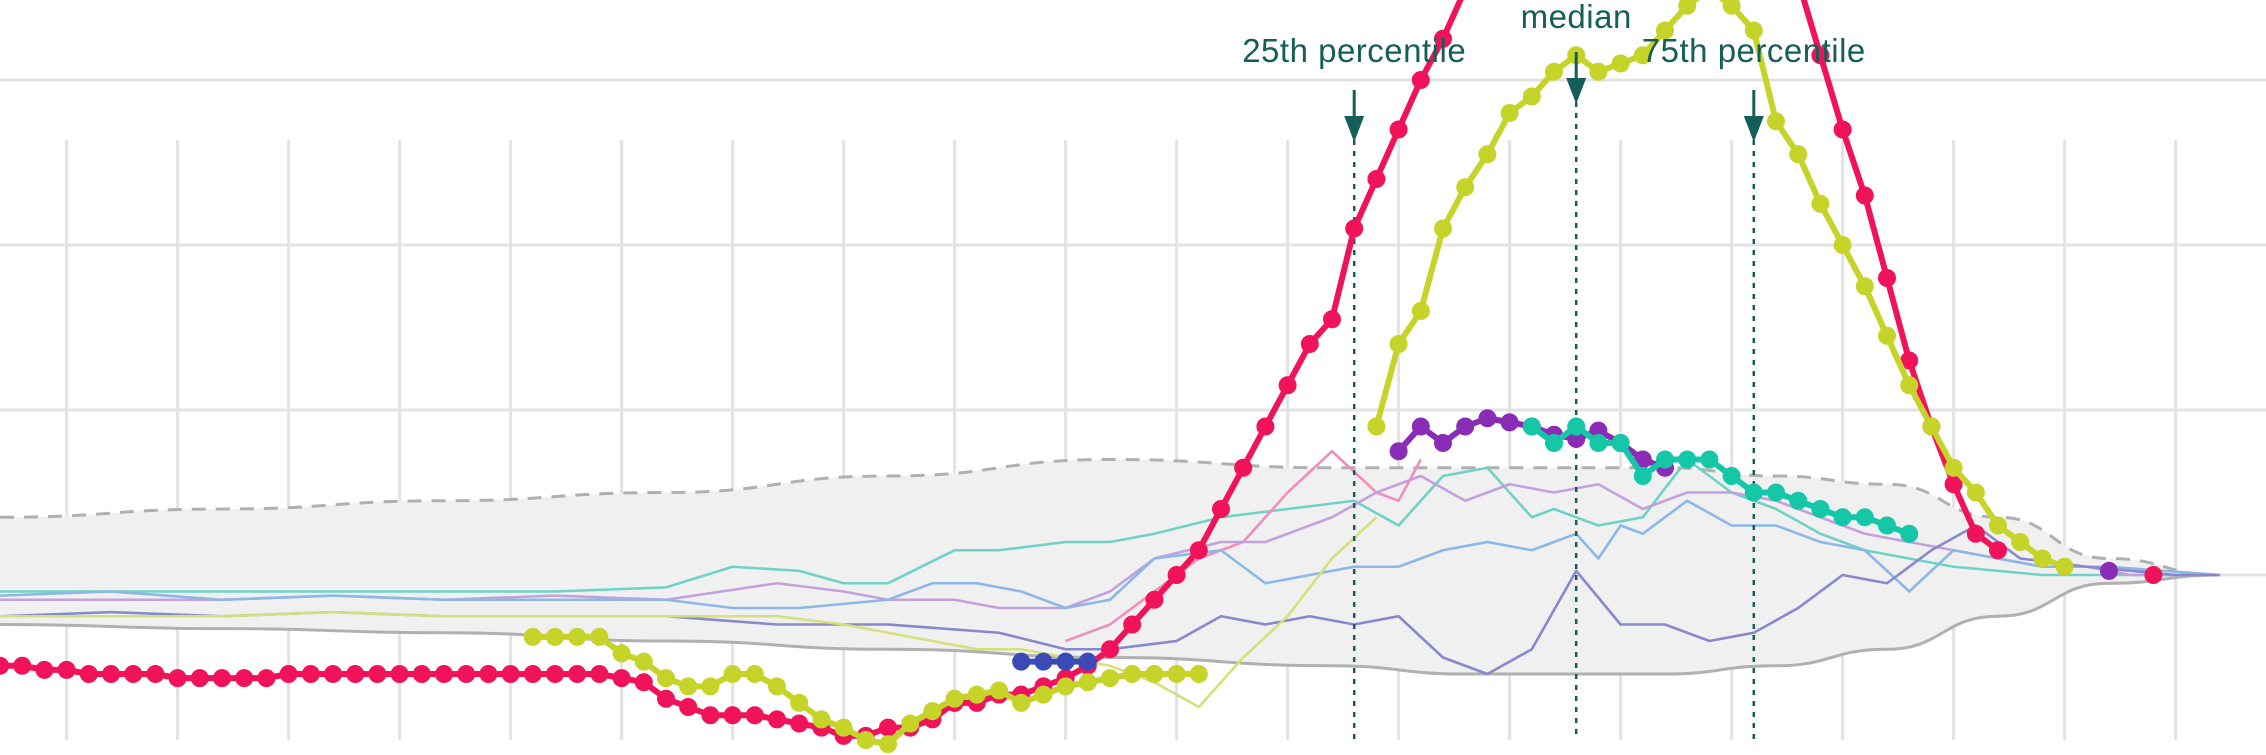 This screenshot has height=755, width=2266. I want to click on series-teal, so click(1720, 480).